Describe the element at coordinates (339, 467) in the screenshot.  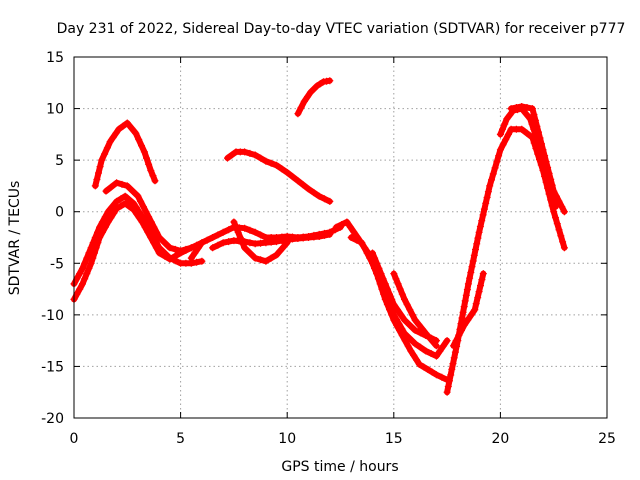
I see `x-axis-label: GPS time / hours` at that location.